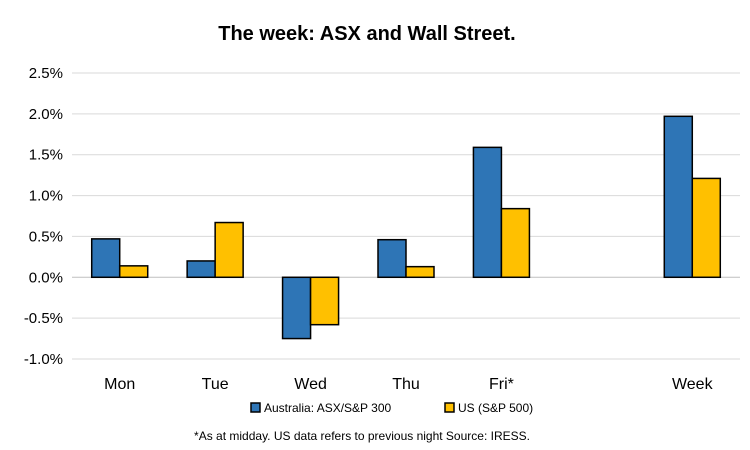  I want to click on x-tick-label: Tue, so click(215, 384).